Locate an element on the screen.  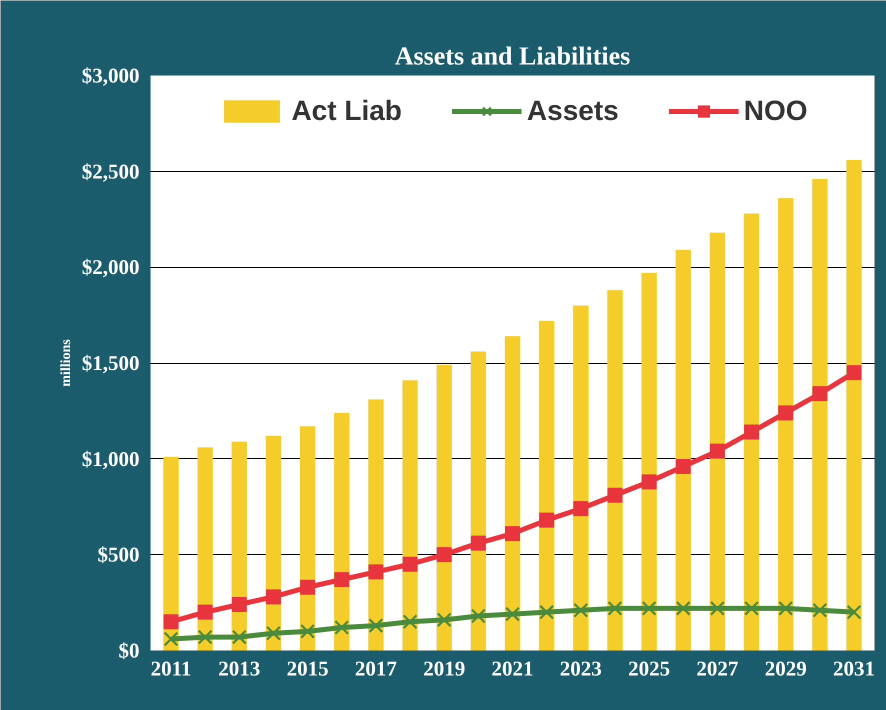
x-tick-label: 2029 is located at coordinates (785, 668).